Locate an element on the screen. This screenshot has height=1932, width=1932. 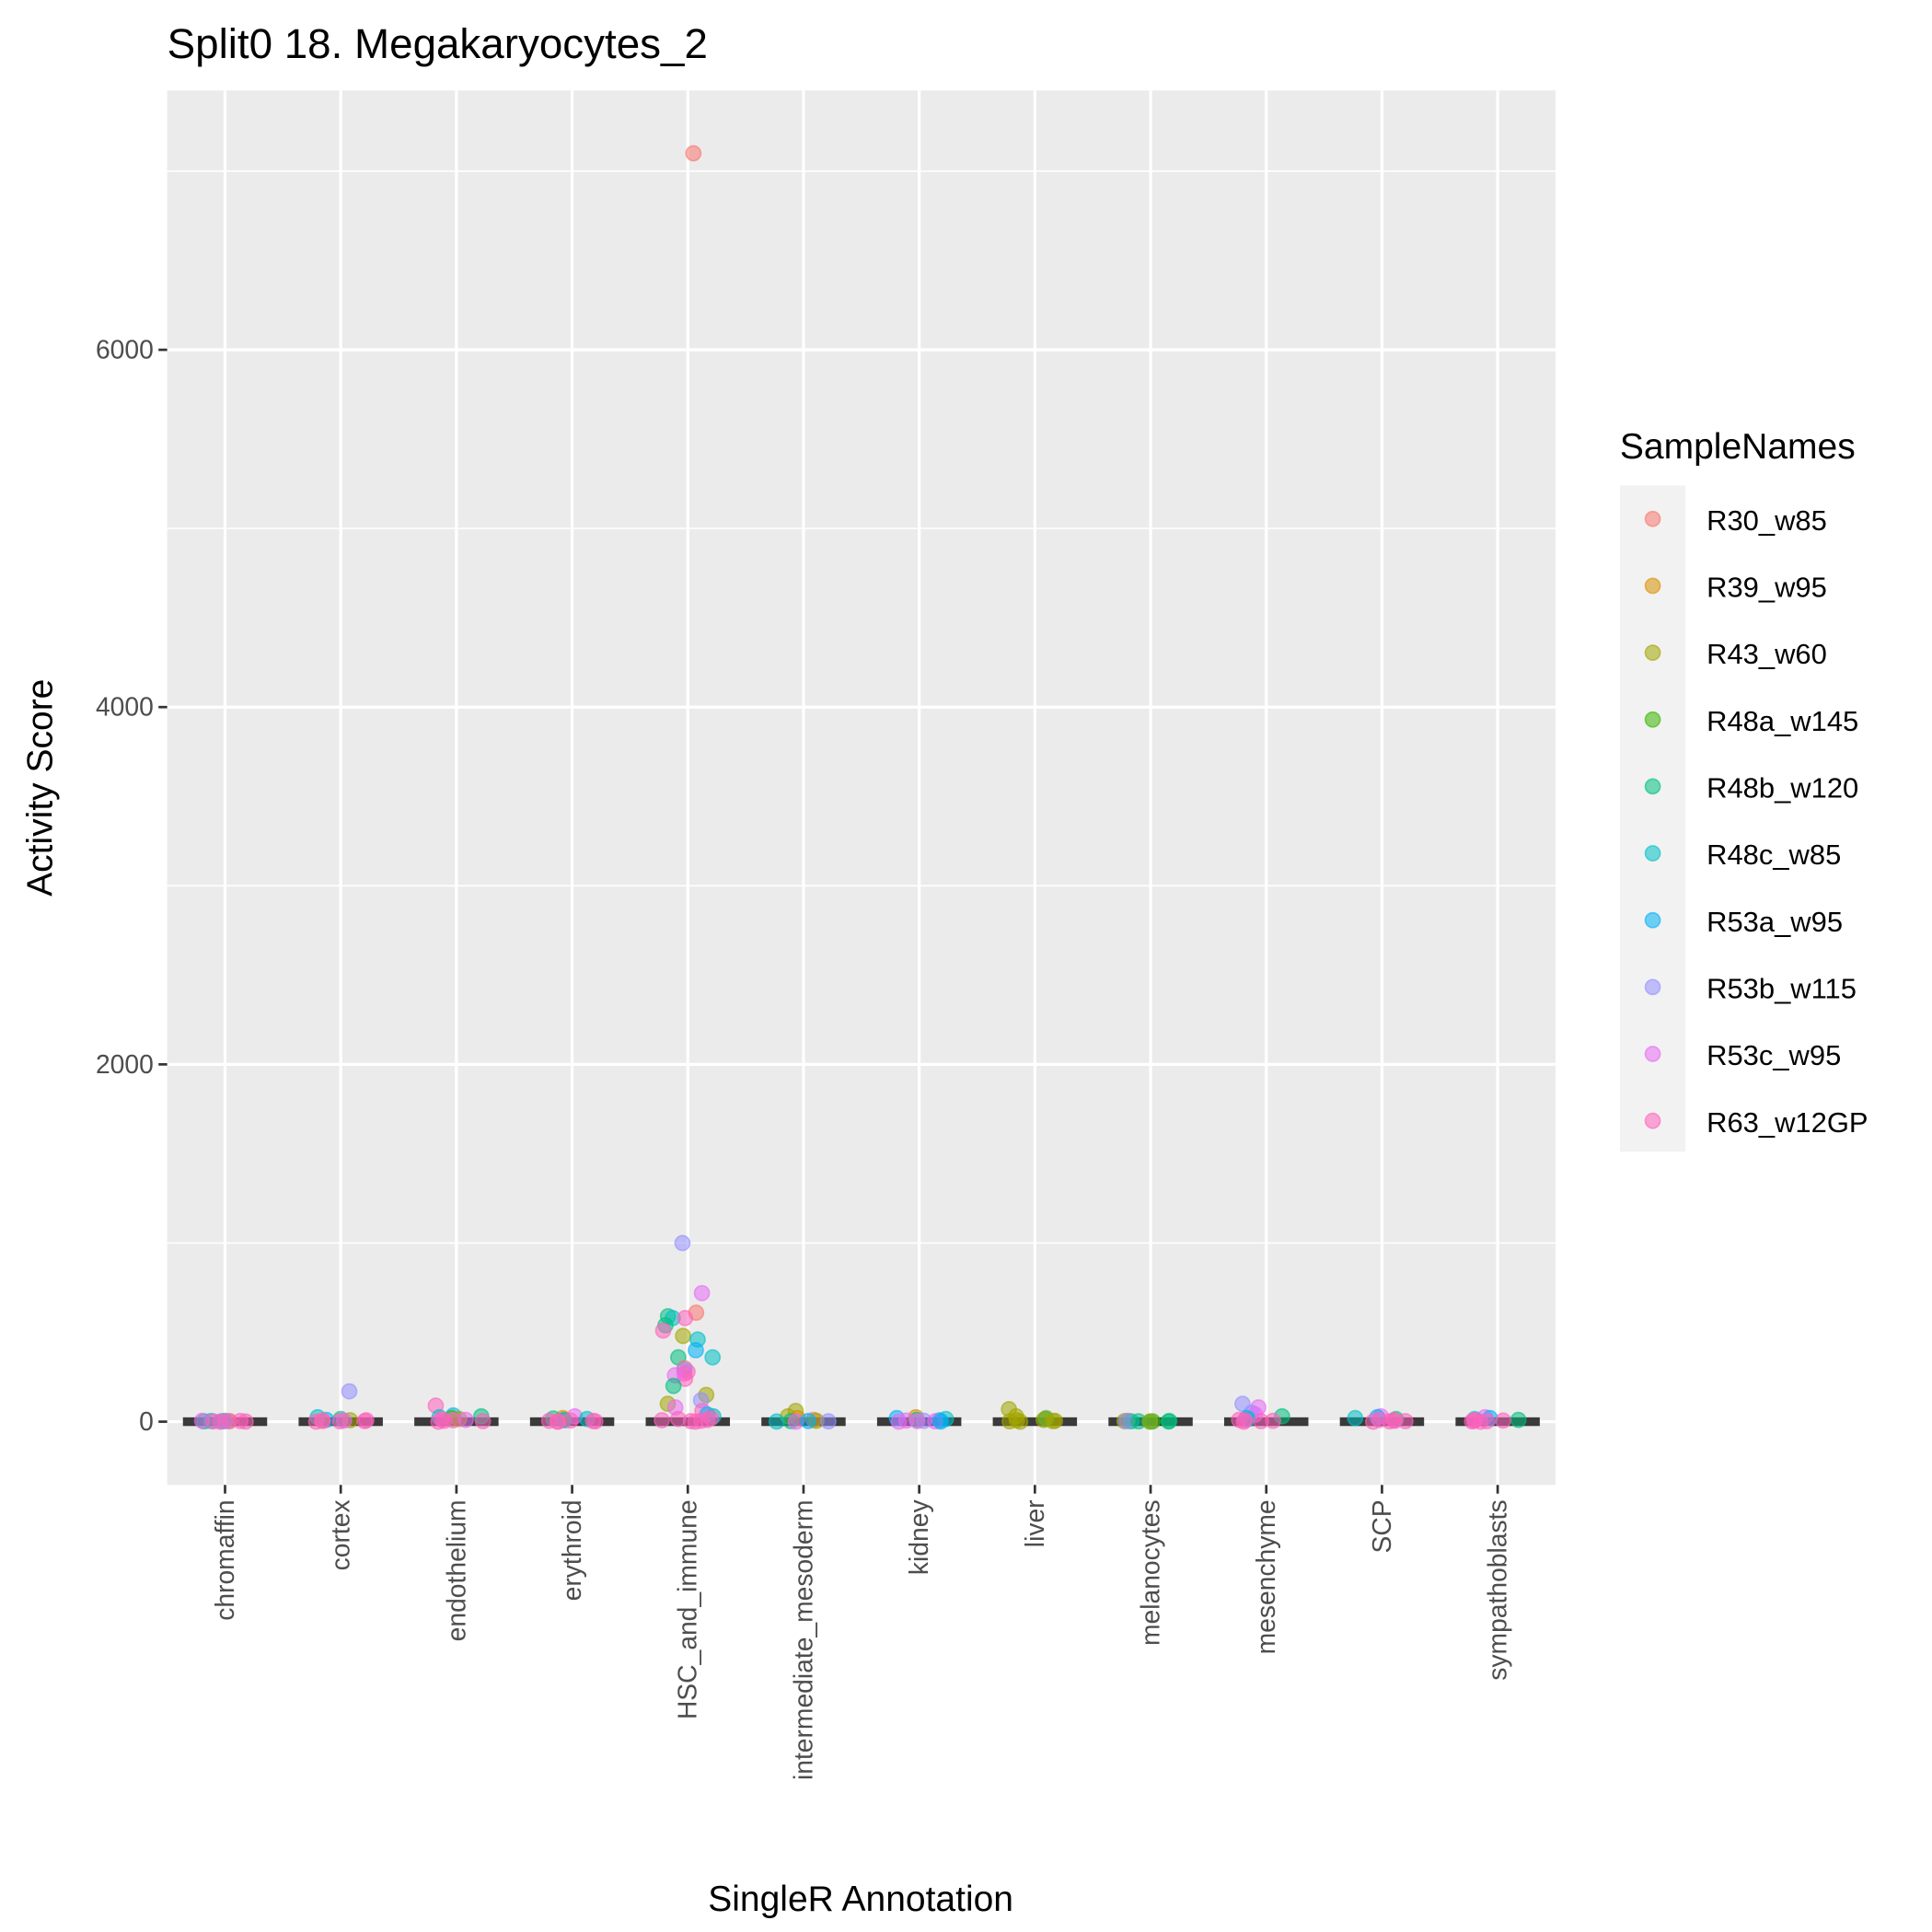
x-tick-label: erythroid is located at coordinates (572, 1550).